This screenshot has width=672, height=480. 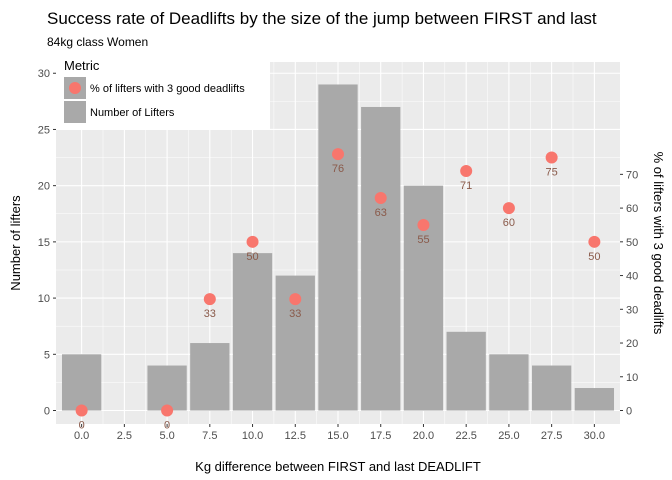 I want to click on data-label: 63, so click(x=381, y=213).